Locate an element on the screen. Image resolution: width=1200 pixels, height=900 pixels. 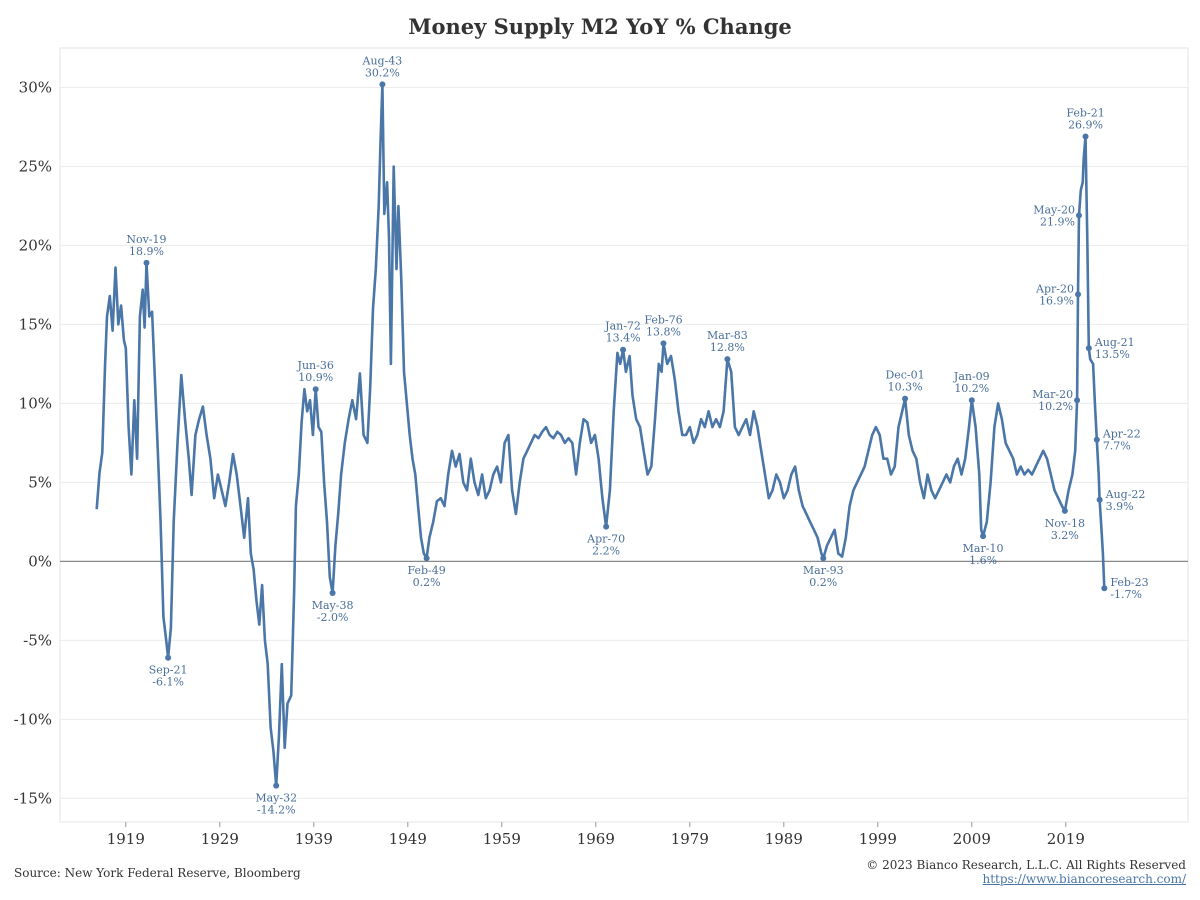
annotation-date-label: Mar-83 is located at coordinates (727, 335).